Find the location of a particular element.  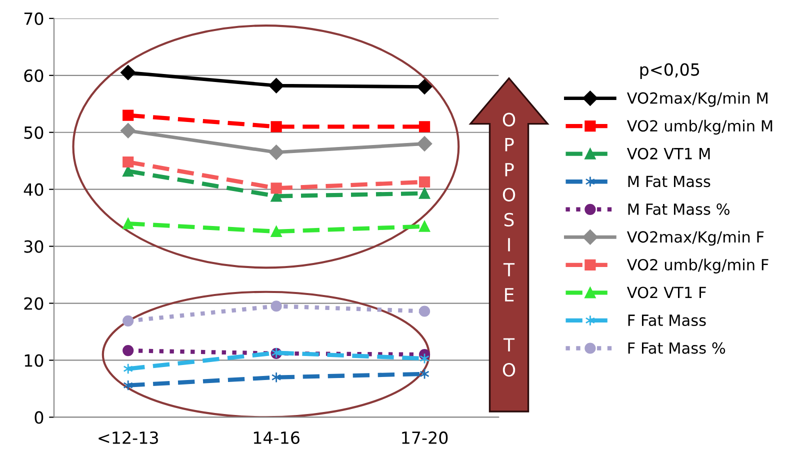

text: OPPOSITE TO is located at coordinates (509, 244).